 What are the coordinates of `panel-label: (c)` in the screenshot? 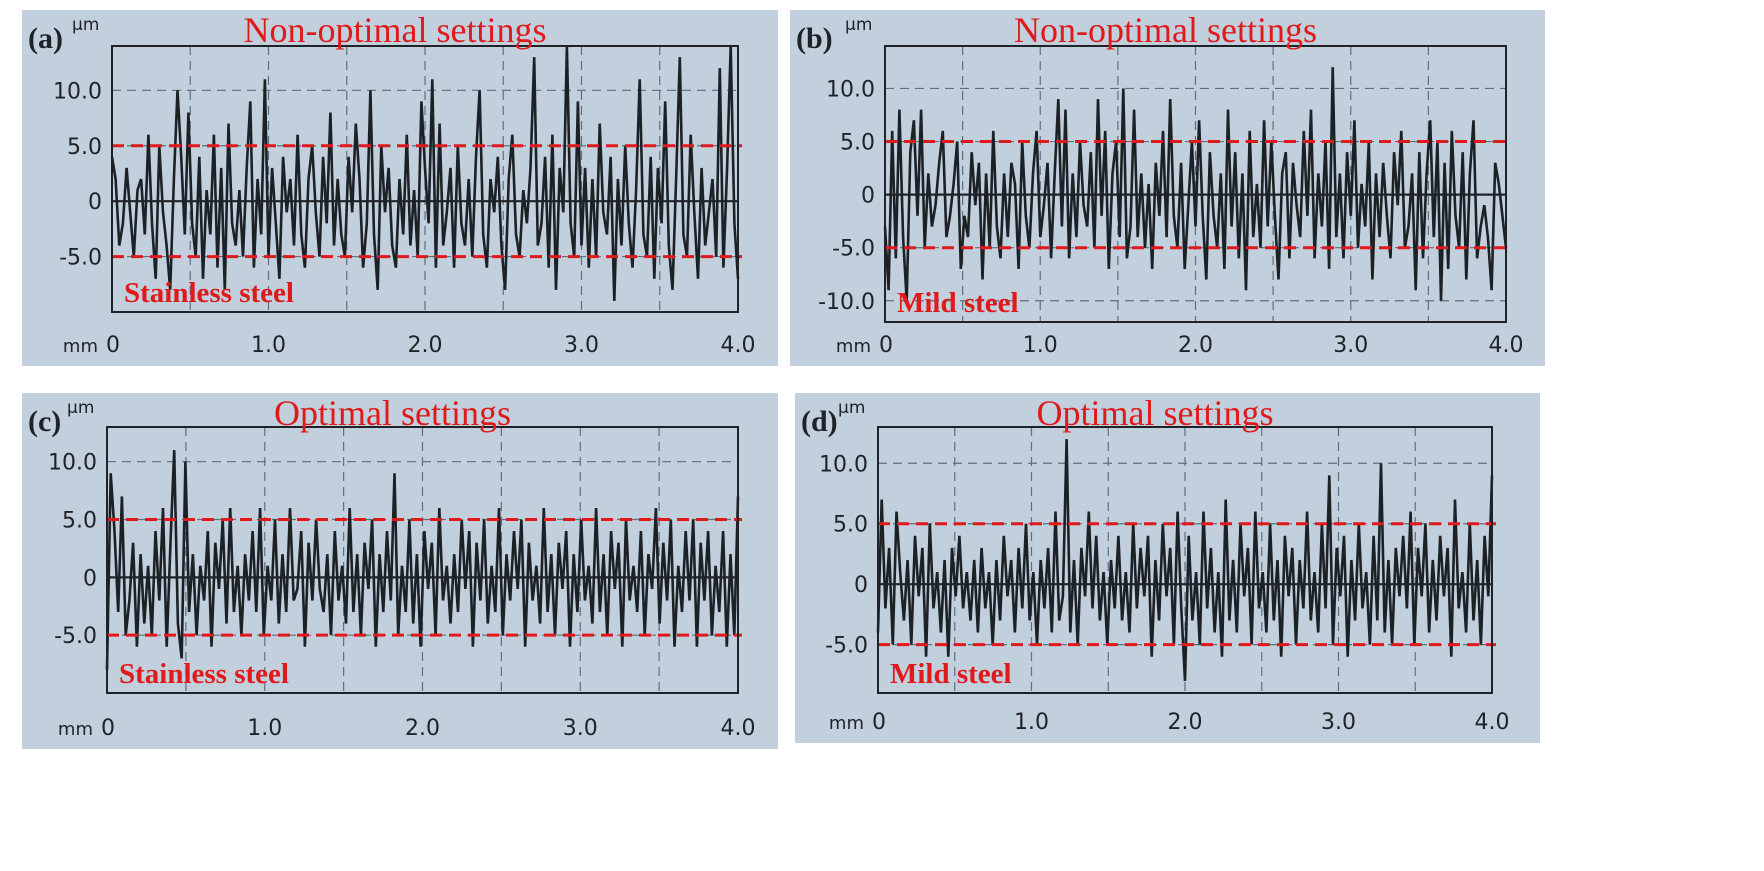 It's located at (44, 421).